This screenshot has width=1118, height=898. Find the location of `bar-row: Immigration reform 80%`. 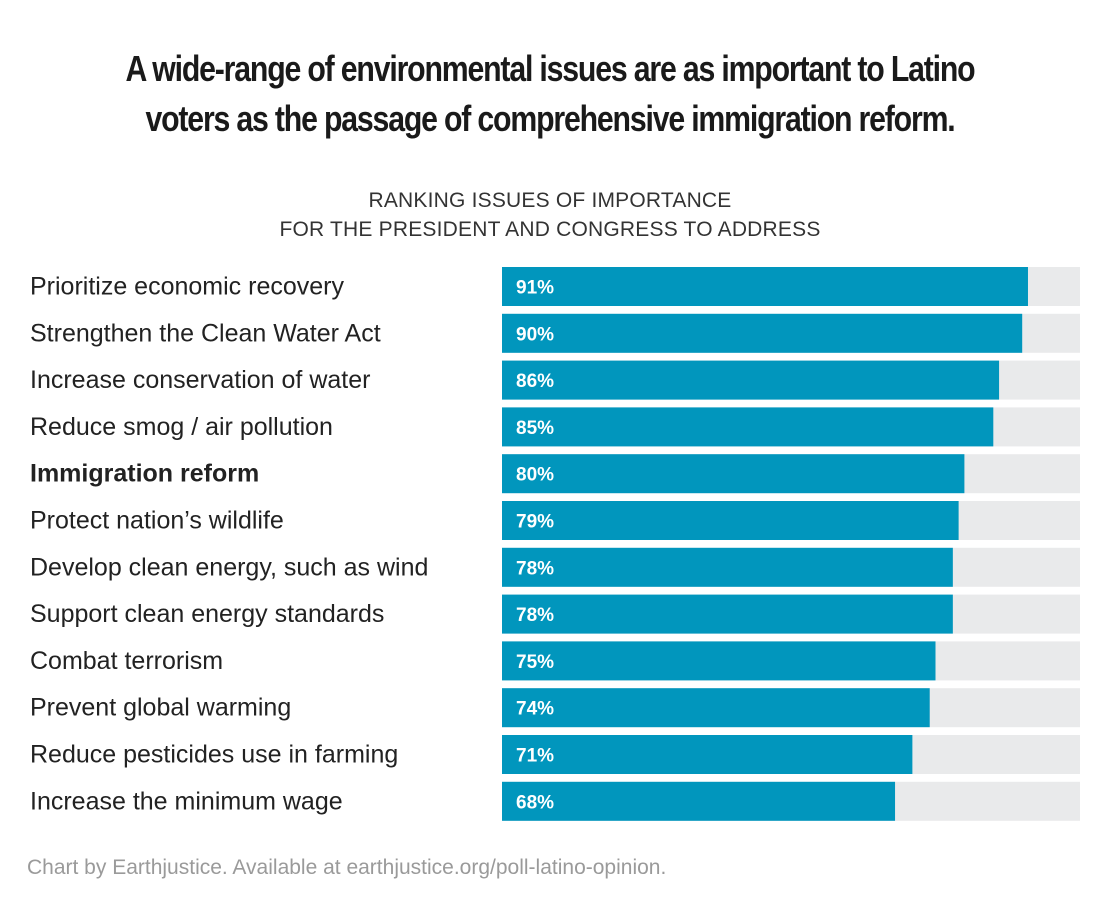

bar-row: Immigration reform 80% is located at coordinates (555, 474).